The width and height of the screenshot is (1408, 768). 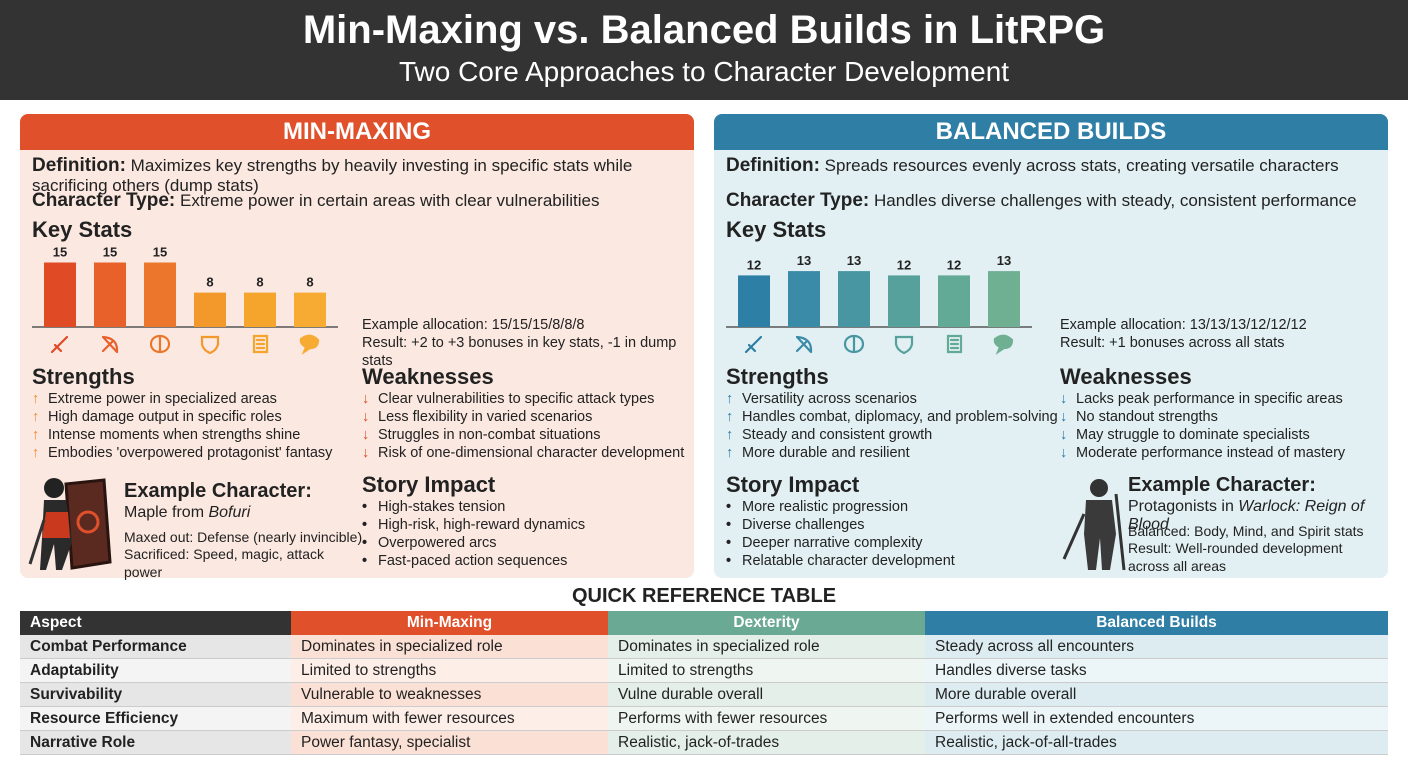 I want to click on item-text: Fast-paced action sequences, so click(x=473, y=561).